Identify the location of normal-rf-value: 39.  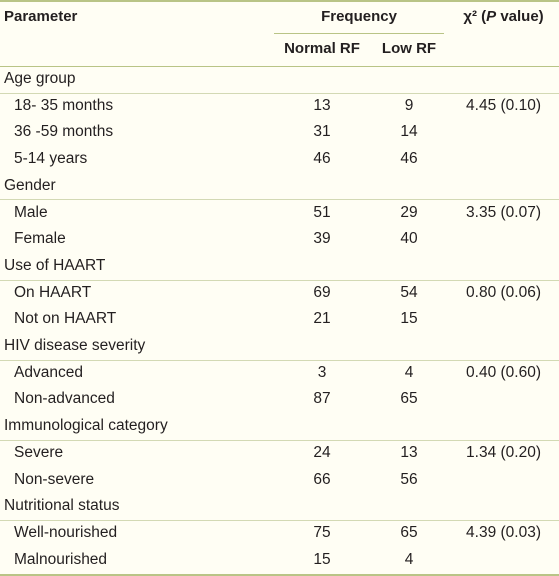
(322, 239).